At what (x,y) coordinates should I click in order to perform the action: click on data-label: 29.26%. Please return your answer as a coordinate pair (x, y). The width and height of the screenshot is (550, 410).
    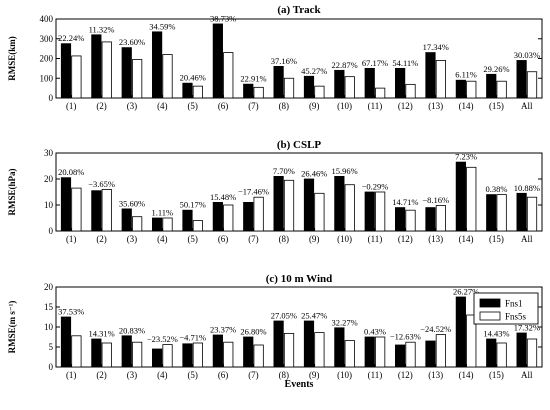
    Looking at the image, I should click on (496, 69).